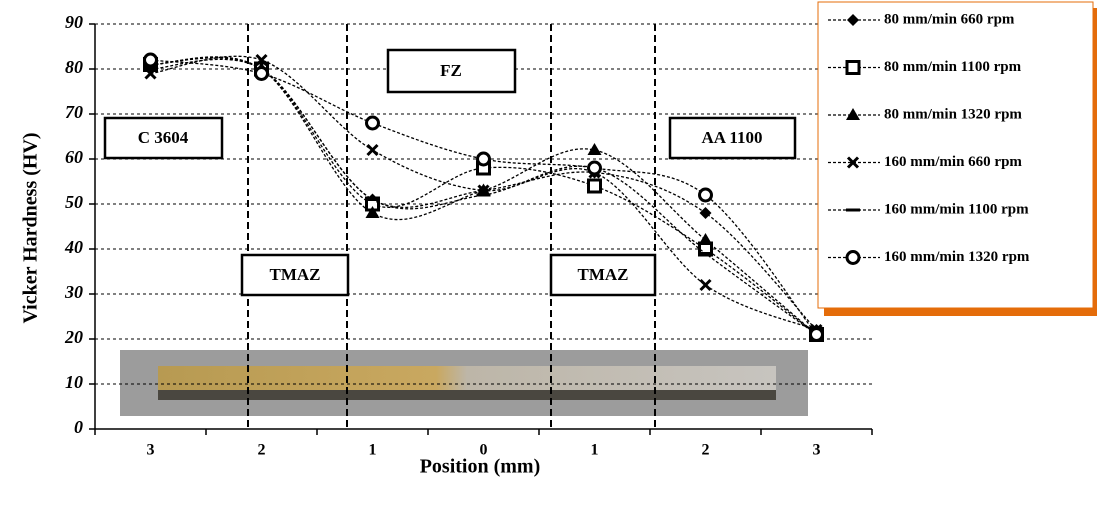 The width and height of the screenshot is (1099, 507). What do you see at coordinates (74, 157) in the screenshot?
I see `y-tick-label: 60` at bounding box center [74, 157].